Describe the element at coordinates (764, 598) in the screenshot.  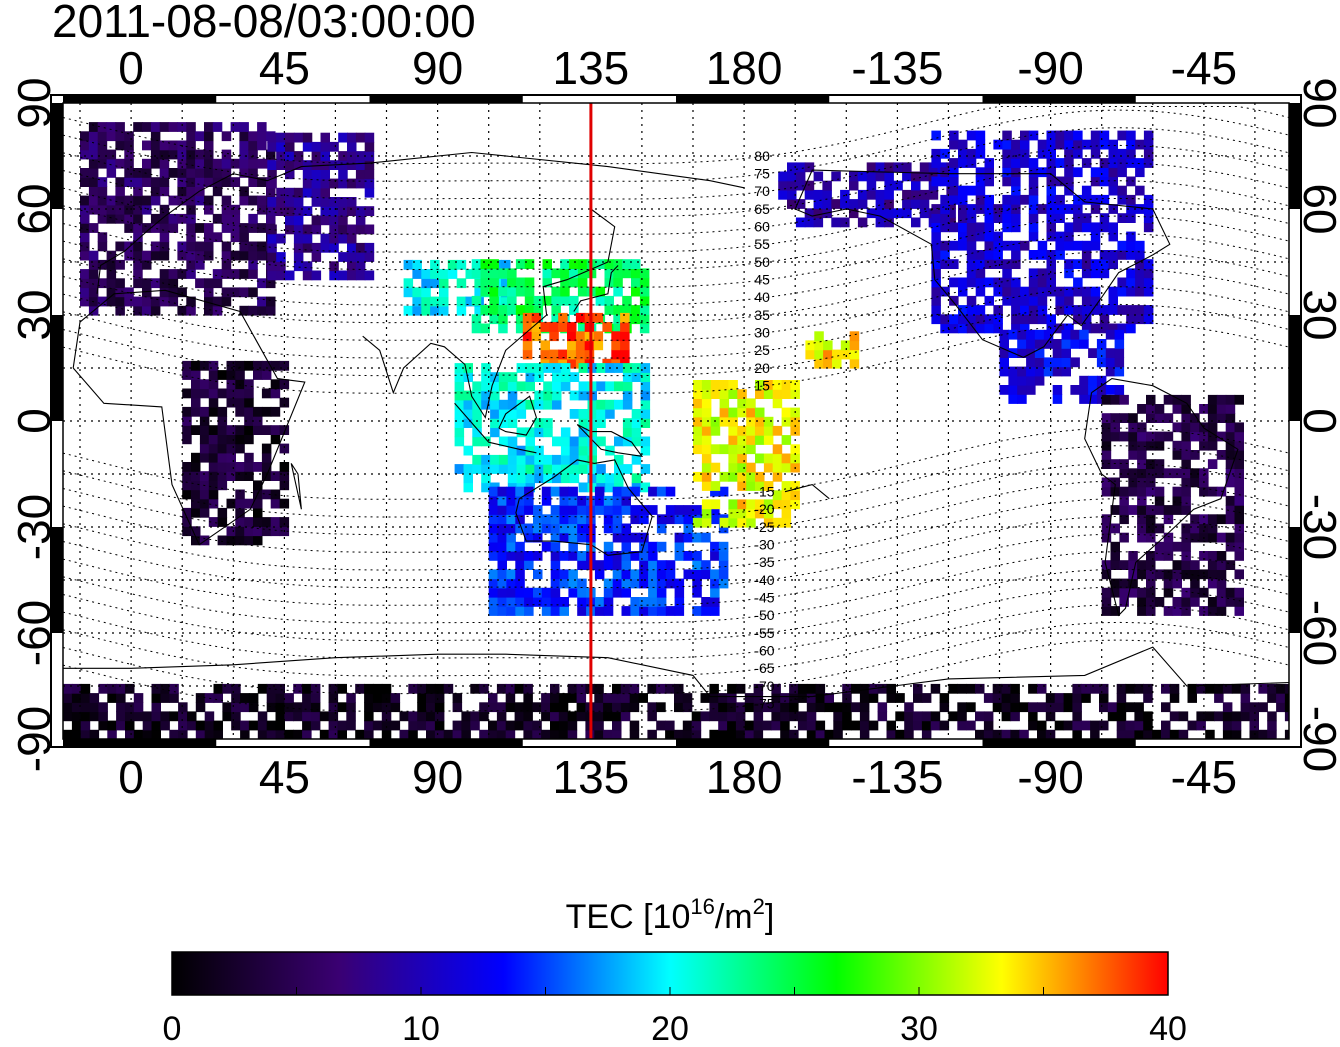
I see `magnetic-latitude-label: -45` at that location.